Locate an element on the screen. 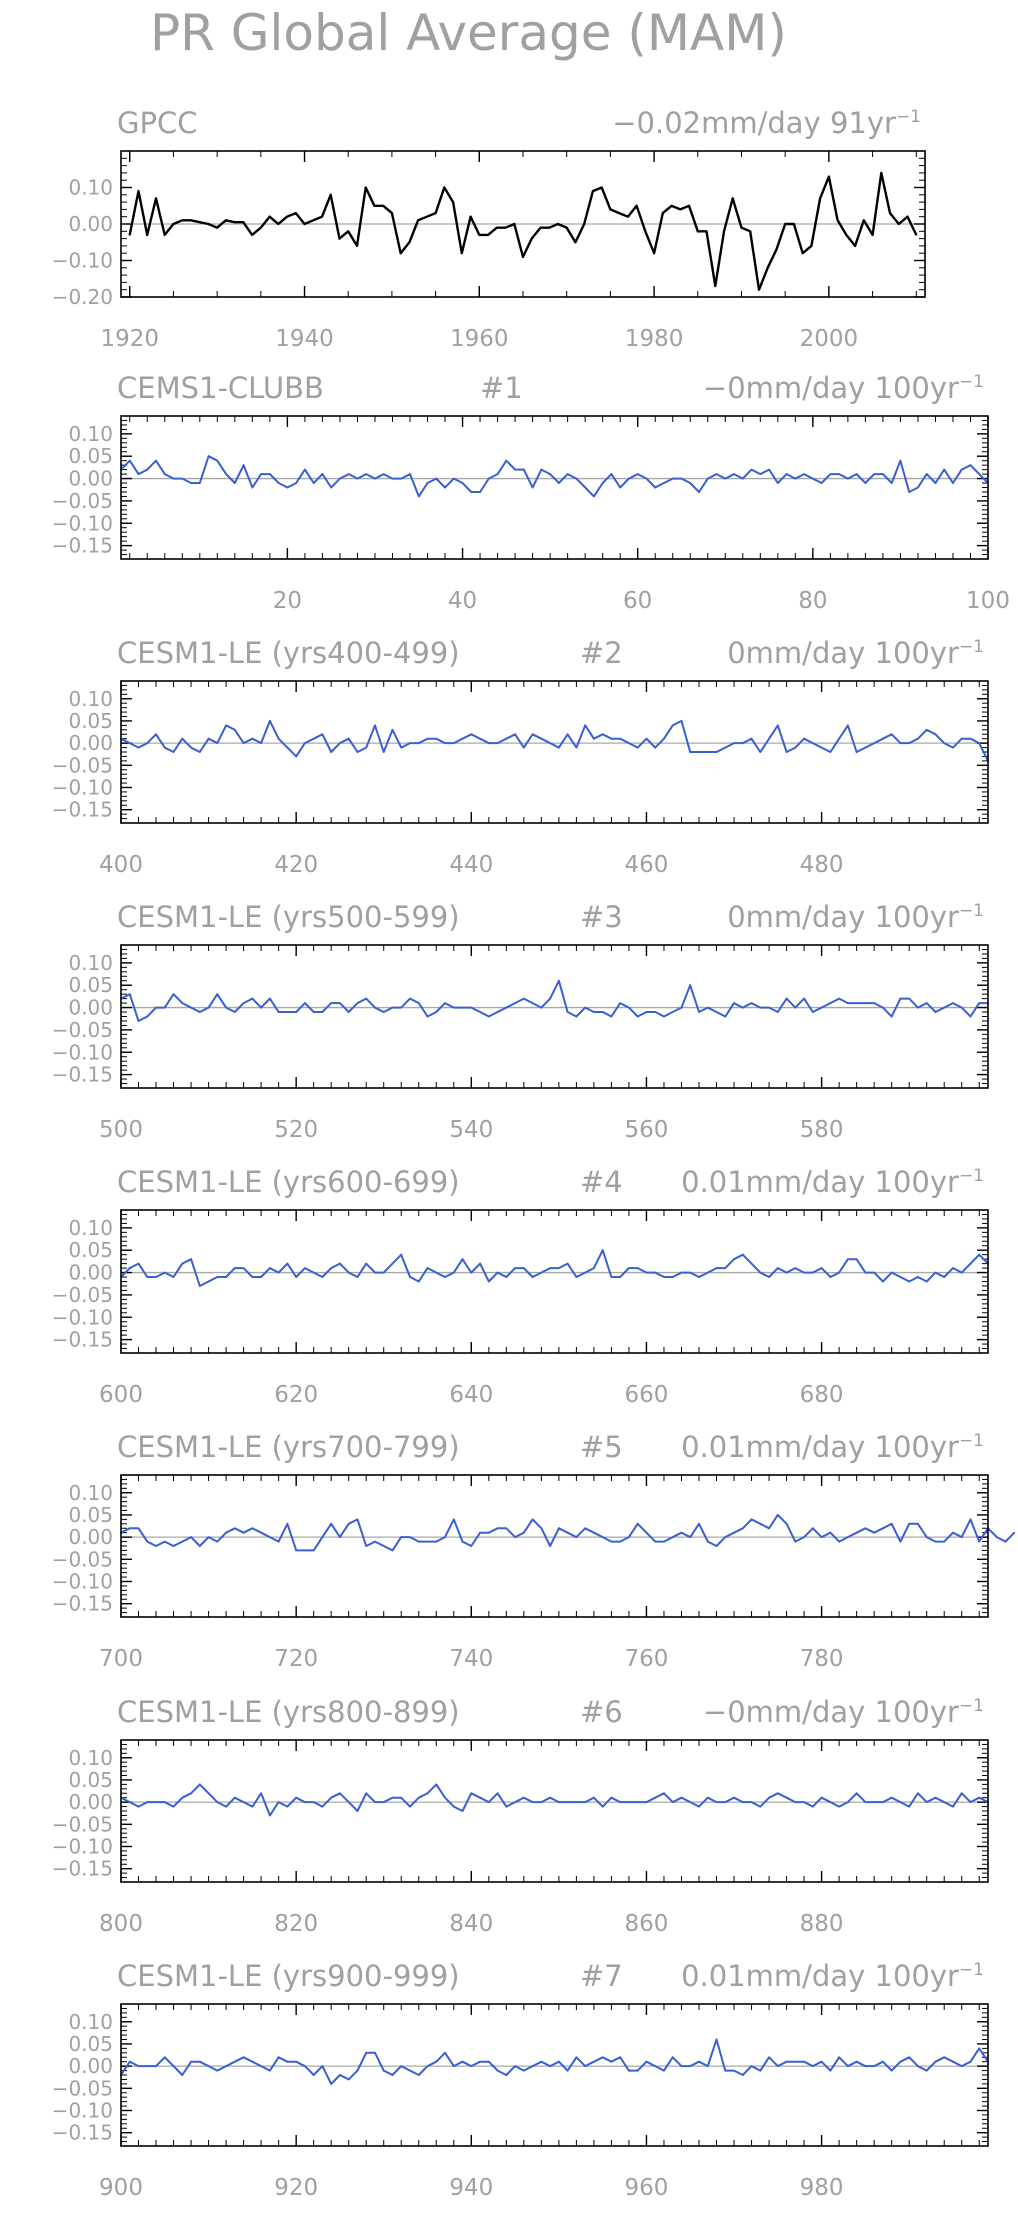 This screenshot has width=1018, height=2216. x-tick-label: 1960 is located at coordinates (479, 339).